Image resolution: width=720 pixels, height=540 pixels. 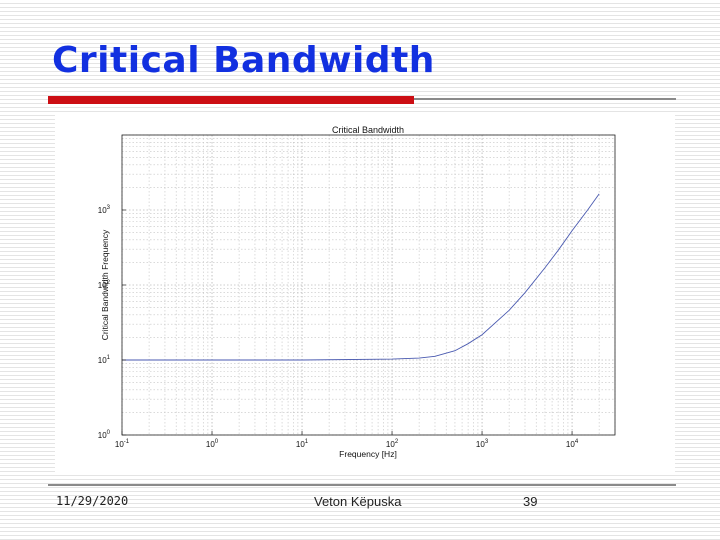 I want to click on y-tick-label: 10⁰, so click(x=104, y=435).